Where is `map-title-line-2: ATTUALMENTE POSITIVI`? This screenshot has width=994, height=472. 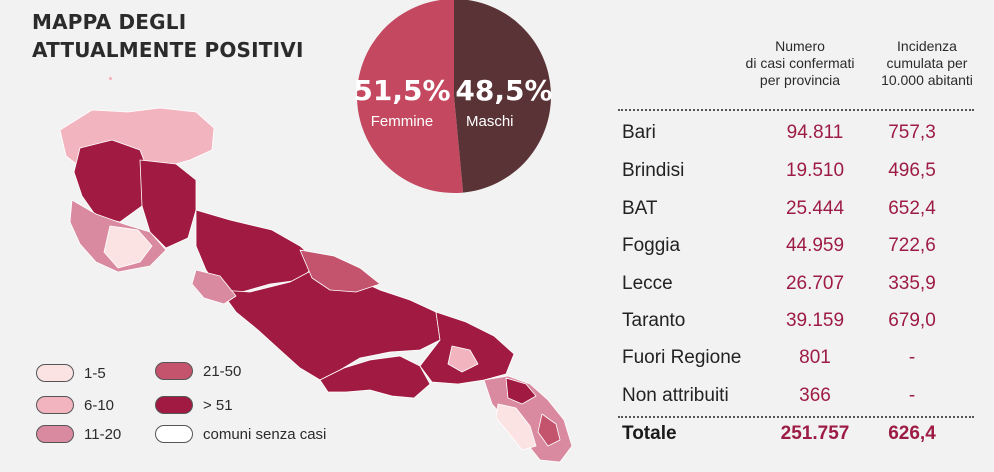 map-title-line-2: ATTUALMENTE POSITIVI is located at coordinates (168, 50).